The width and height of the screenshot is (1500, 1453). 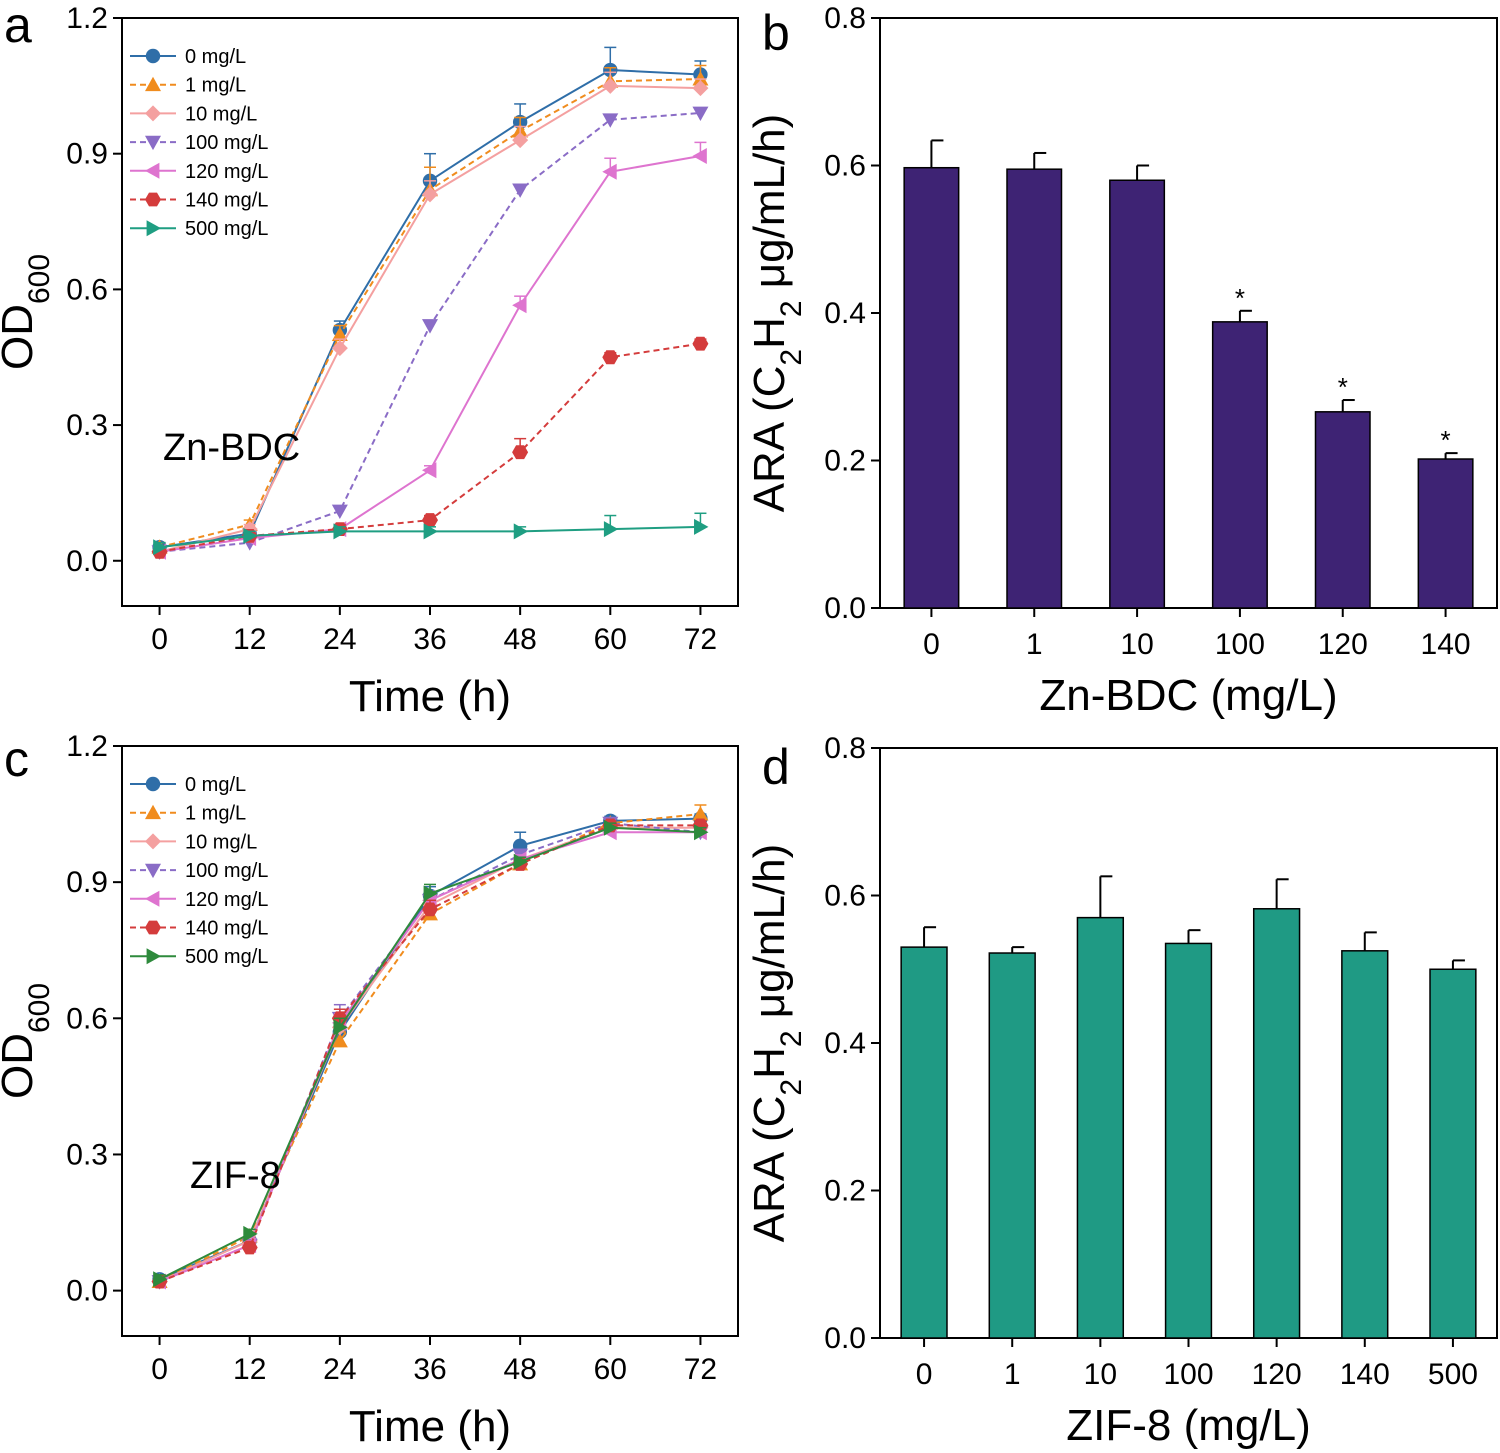 What do you see at coordinates (1100, 1374) in the screenshot?
I see `x-tick-label: 10` at bounding box center [1100, 1374].